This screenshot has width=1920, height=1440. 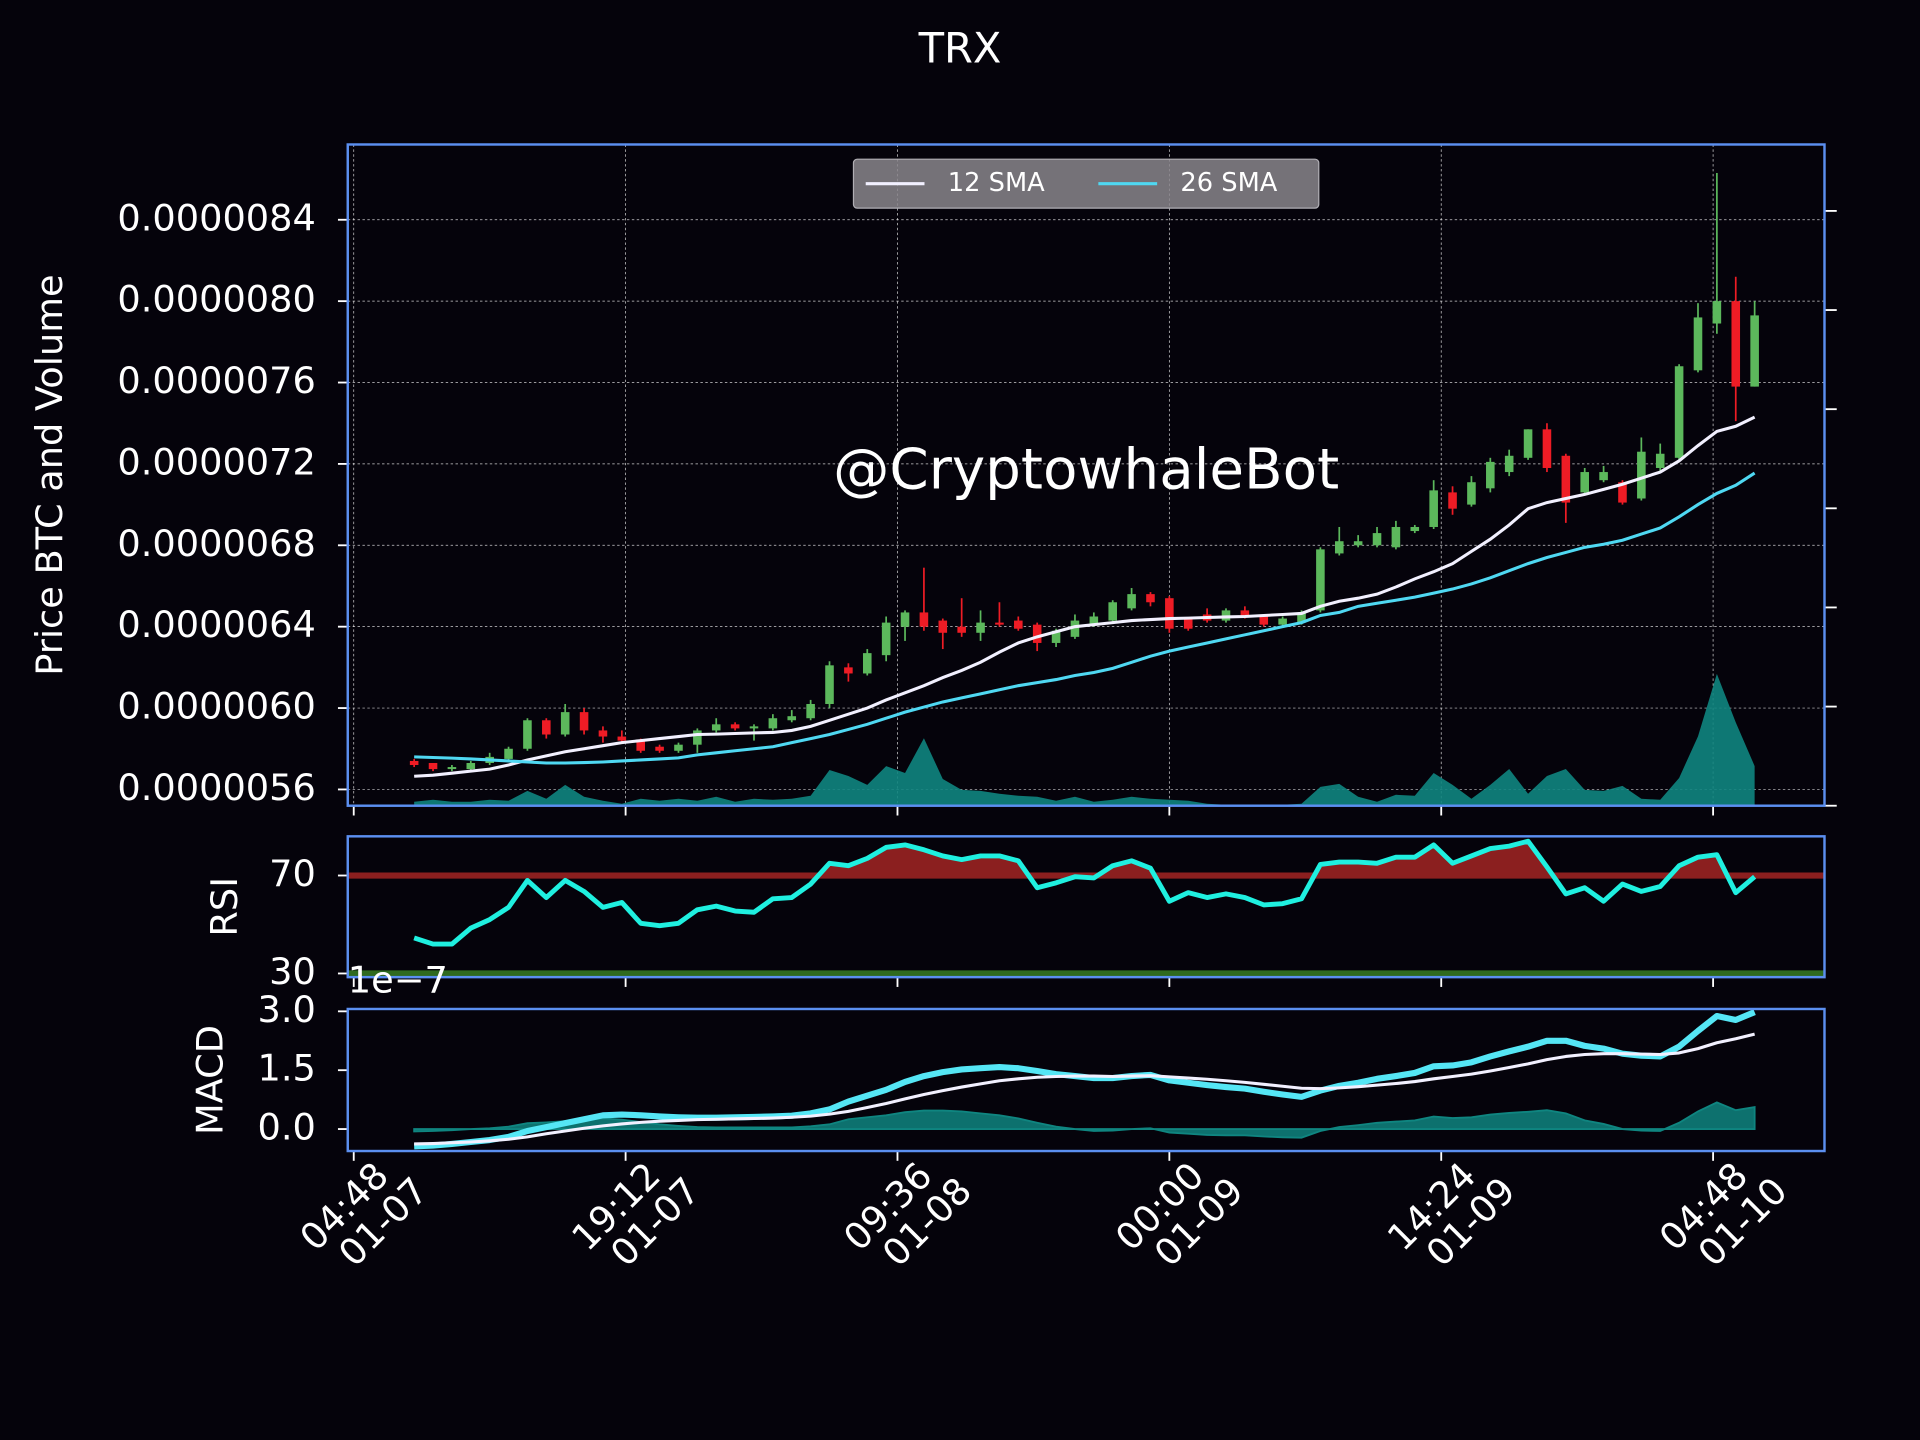 What do you see at coordinates (996, 183) in the screenshot?
I see `legend-label: 12 SMA` at bounding box center [996, 183].